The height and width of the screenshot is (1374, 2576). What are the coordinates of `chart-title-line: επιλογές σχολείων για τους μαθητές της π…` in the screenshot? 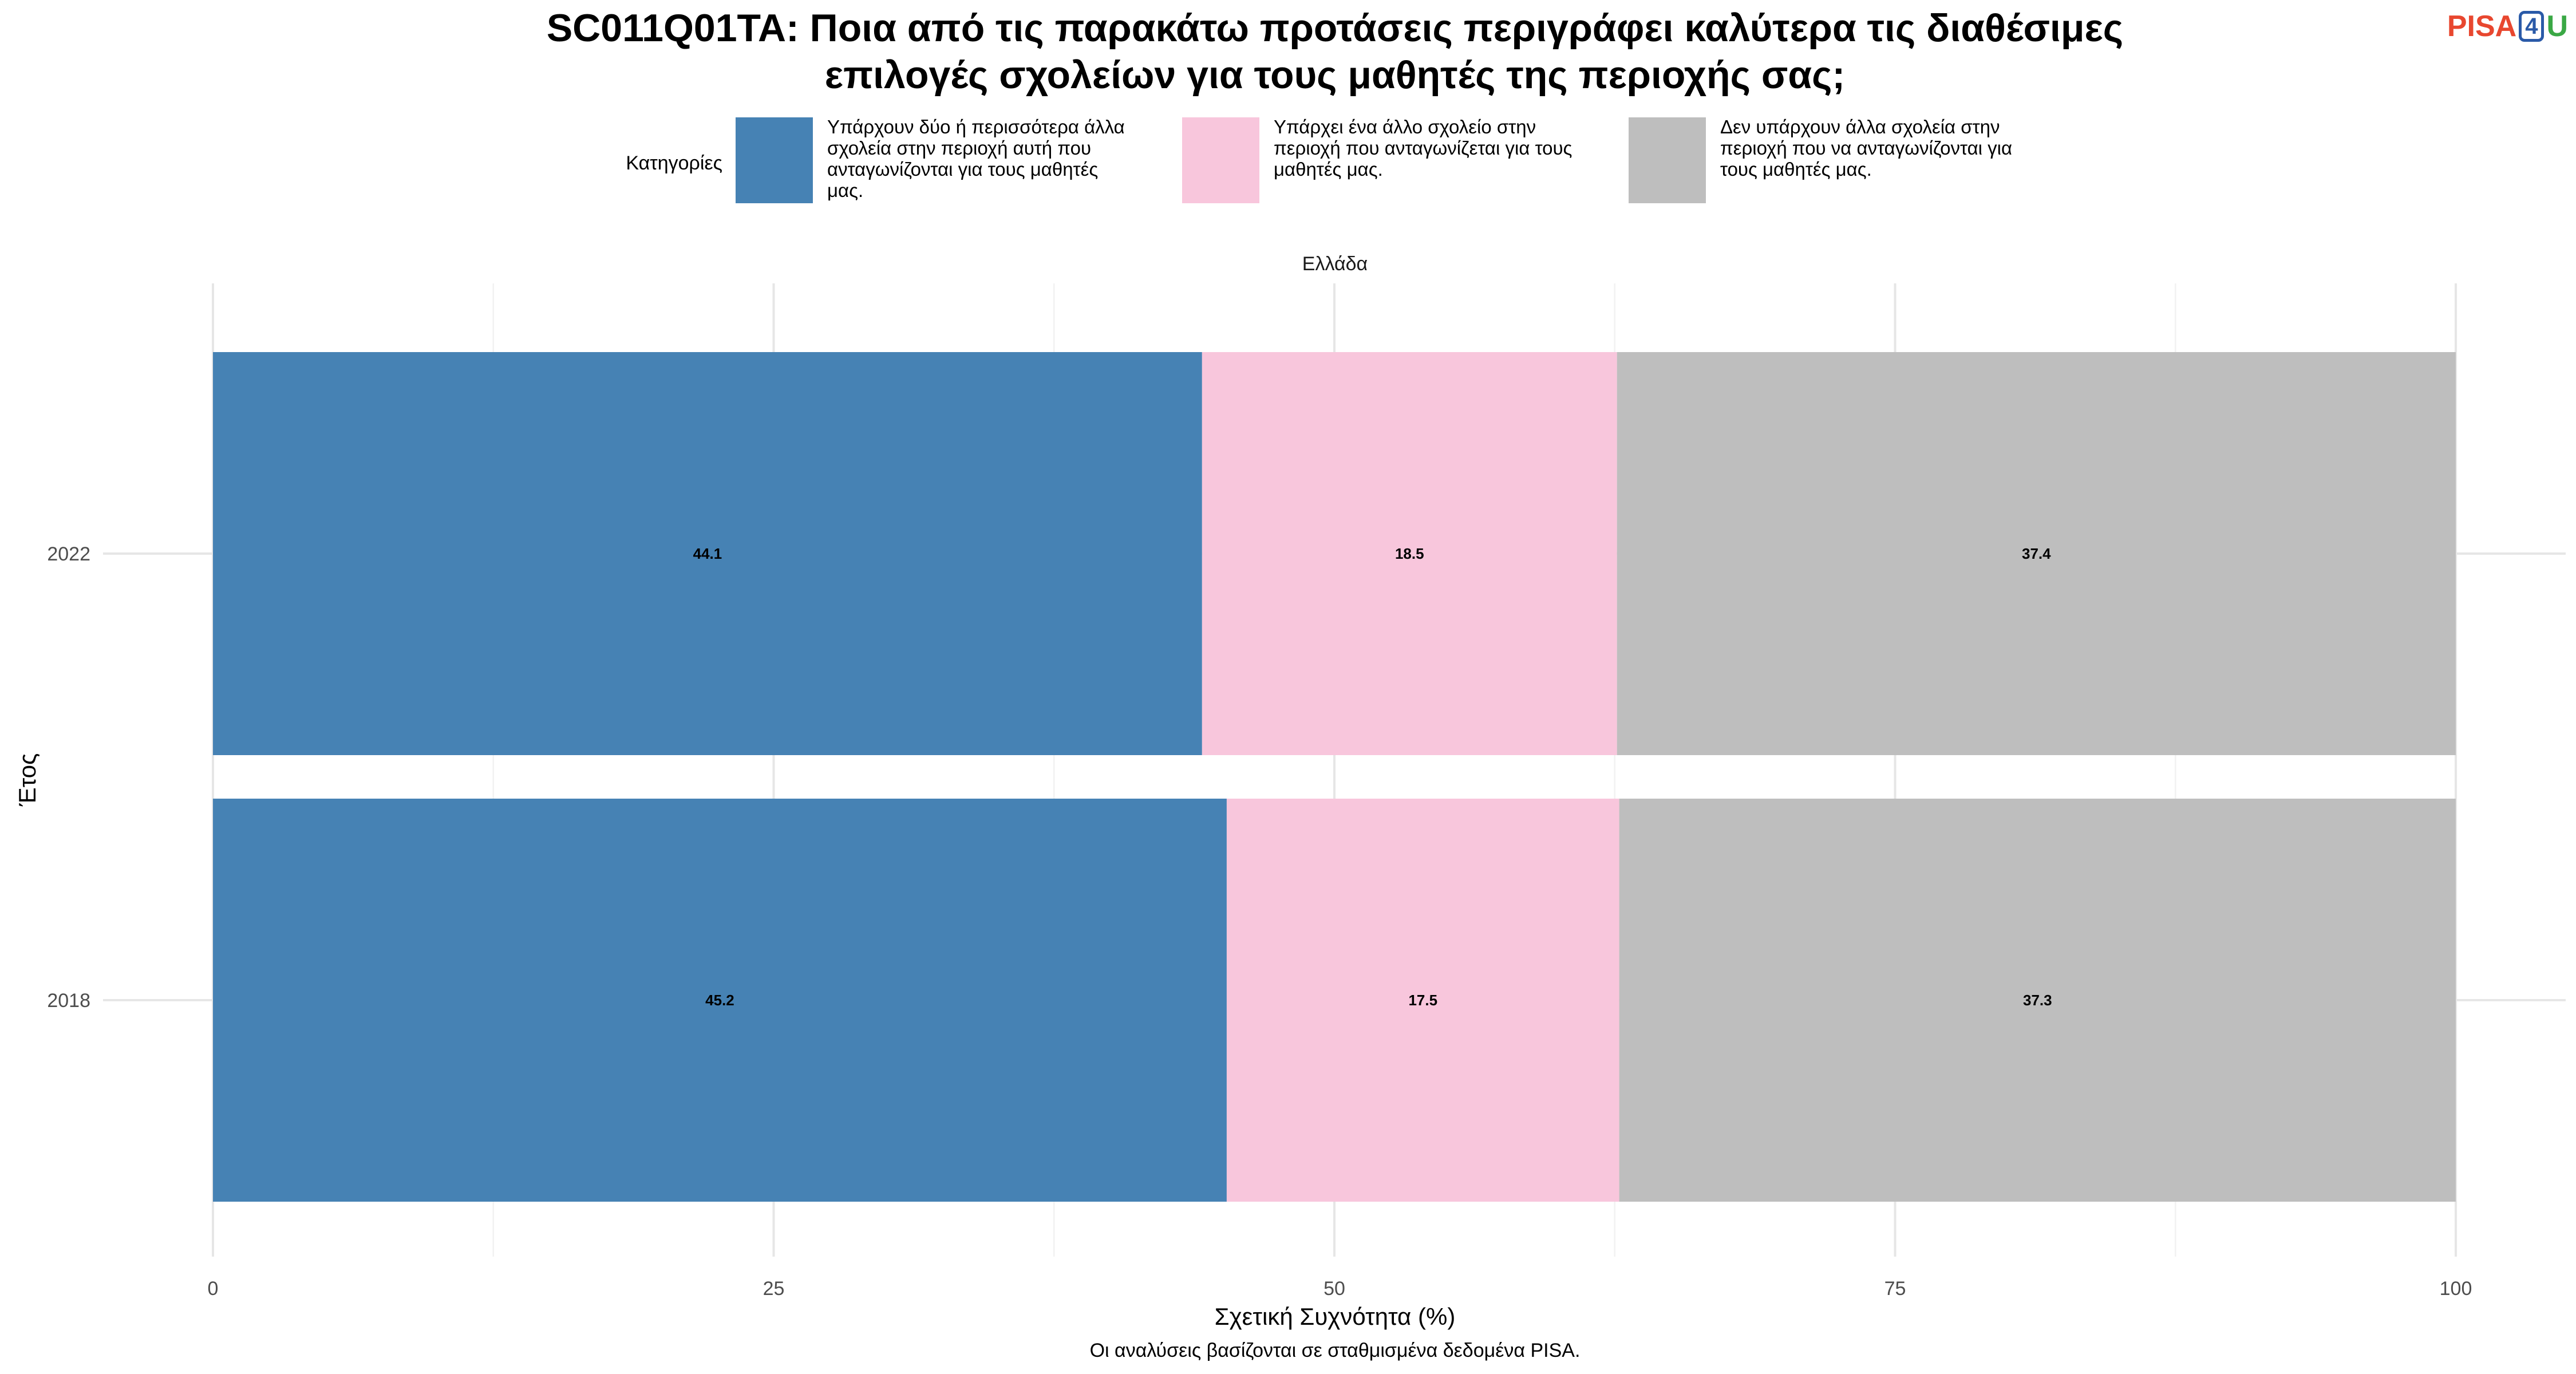 It's located at (1335, 75).